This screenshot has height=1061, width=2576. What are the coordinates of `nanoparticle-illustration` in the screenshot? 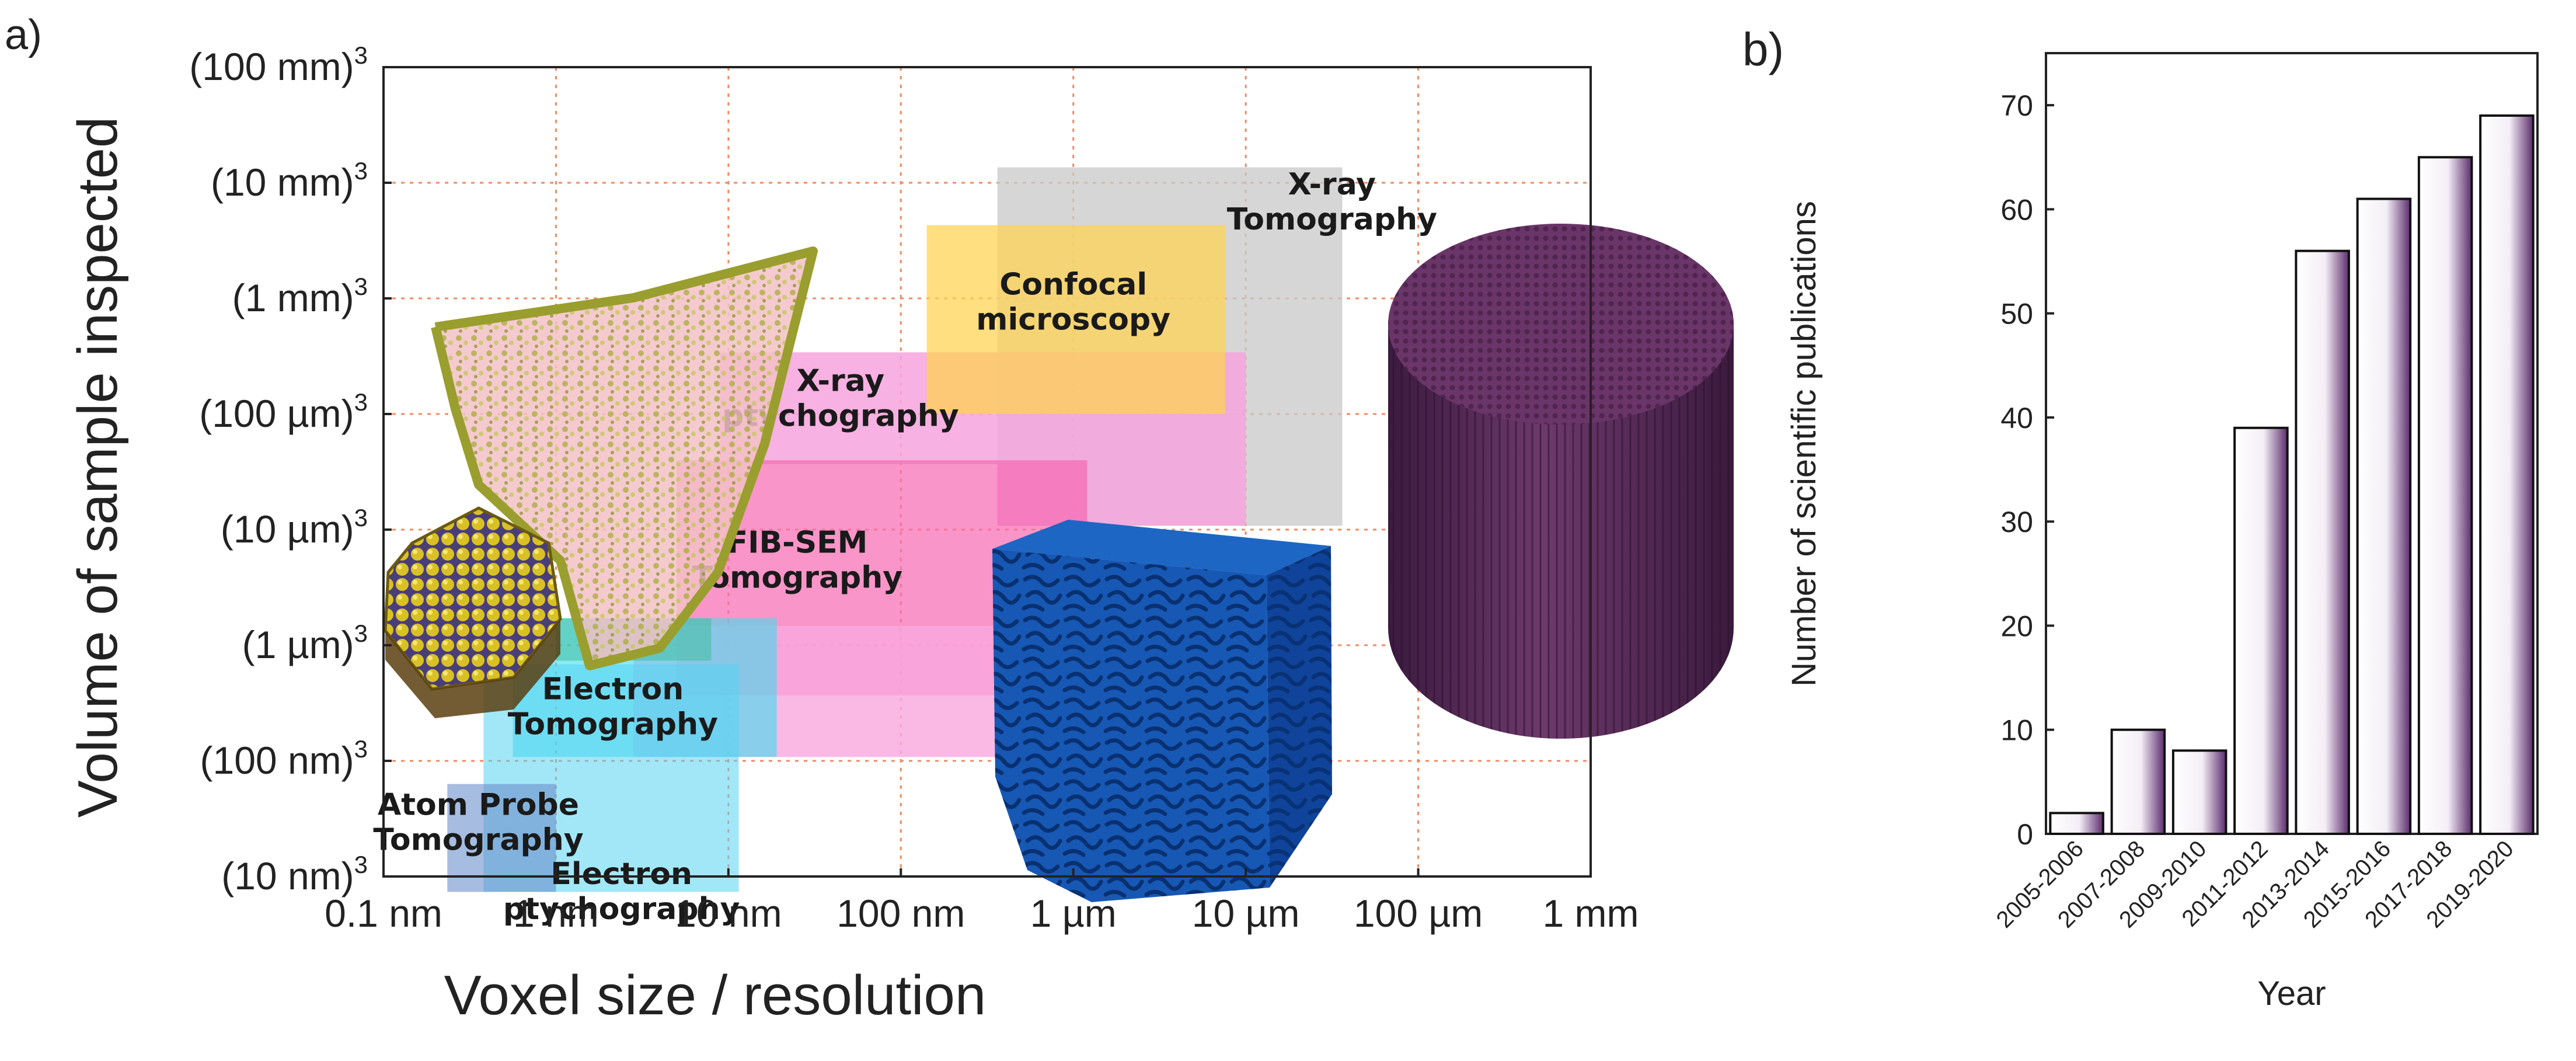 It's located at (473, 612).